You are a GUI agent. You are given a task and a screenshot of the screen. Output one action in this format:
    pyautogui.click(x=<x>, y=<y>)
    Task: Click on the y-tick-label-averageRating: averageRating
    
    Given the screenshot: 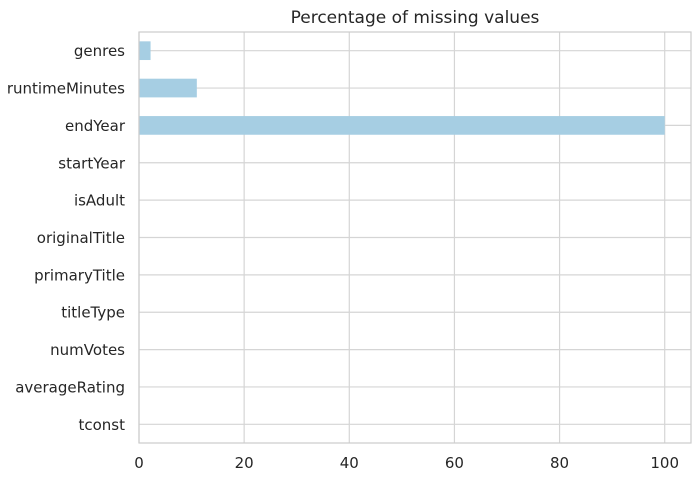 What is the action you would take?
    pyautogui.click(x=70, y=387)
    